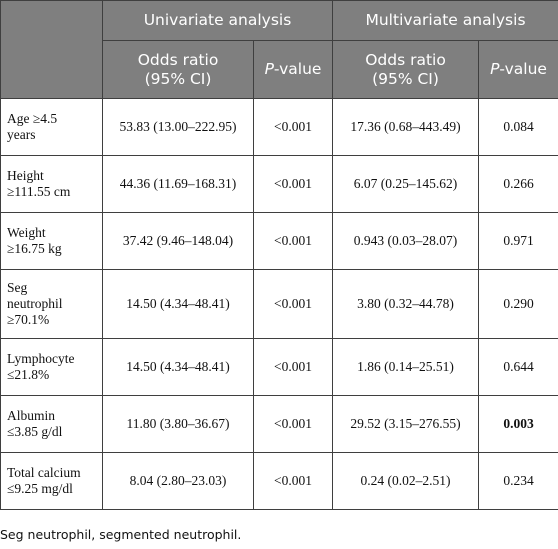 This screenshot has height=549, width=558. I want to click on header-multi-odds-ratio: Odds ratio (95% CI), so click(405, 69).